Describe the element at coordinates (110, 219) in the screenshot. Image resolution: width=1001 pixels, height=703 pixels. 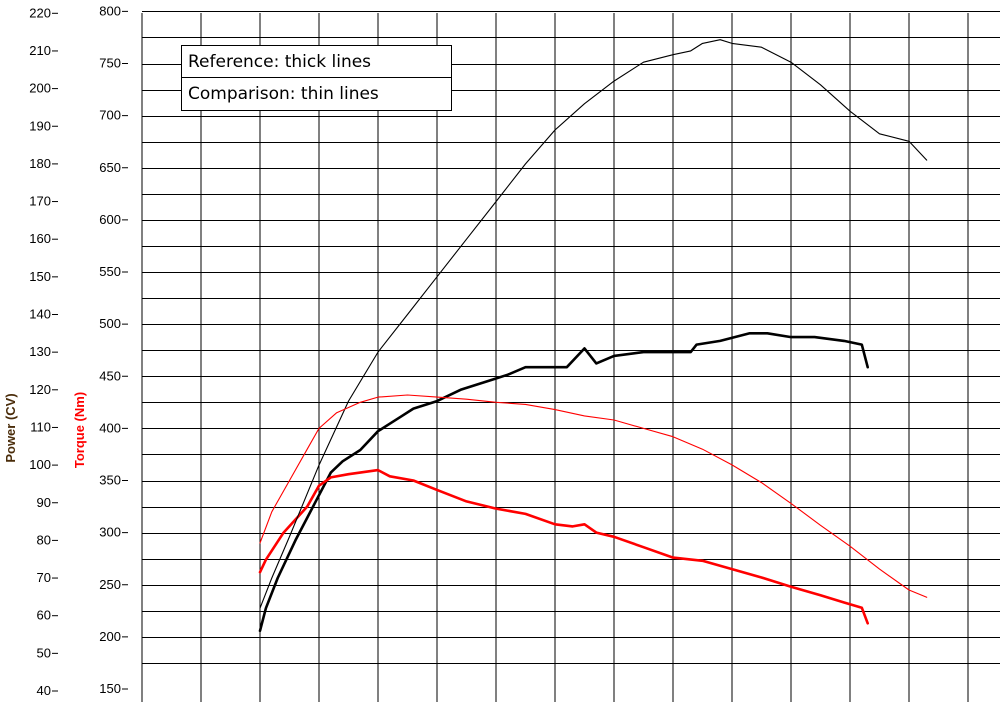
I see `torque-tick-label: 600` at that location.